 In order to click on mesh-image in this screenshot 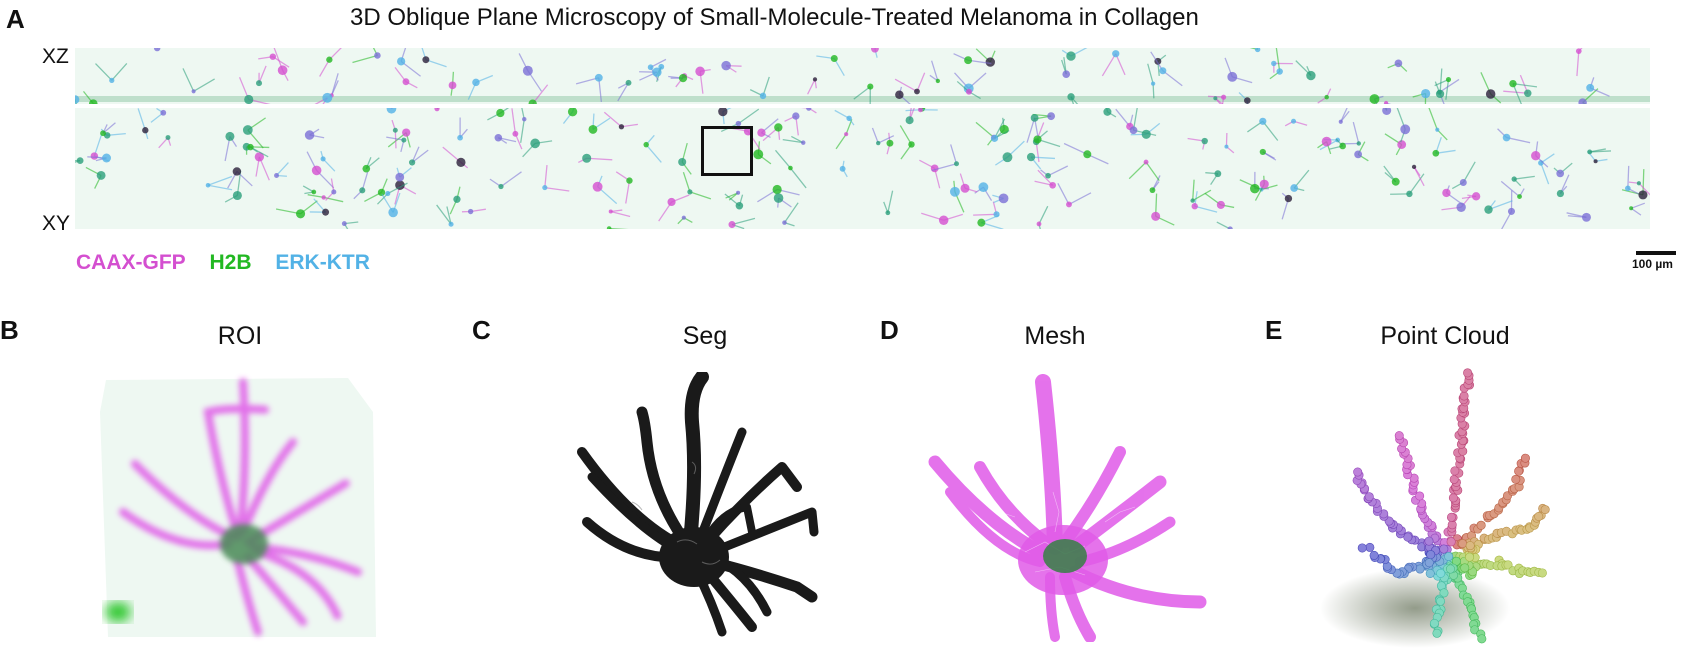, I will do `click(1067, 507)`.